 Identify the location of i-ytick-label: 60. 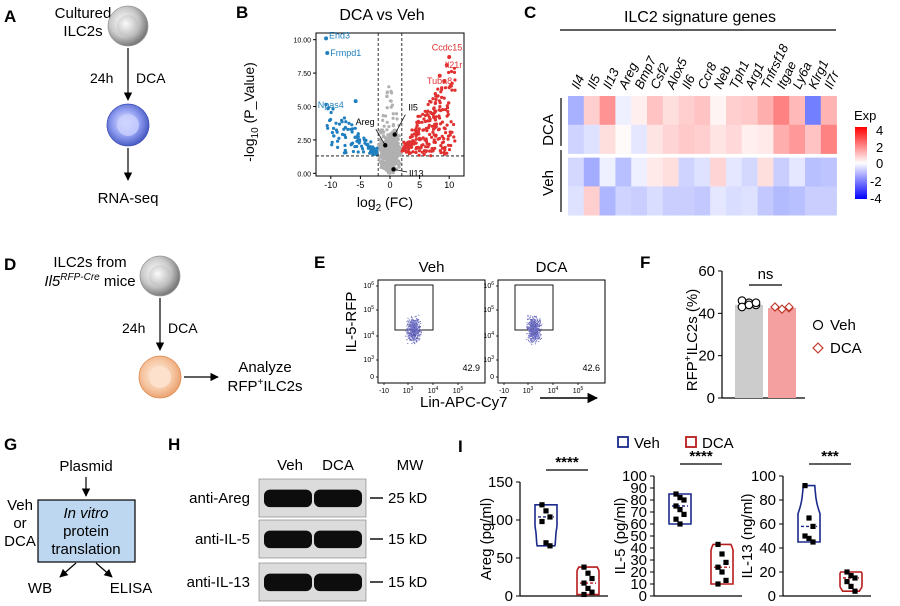
(767, 524).